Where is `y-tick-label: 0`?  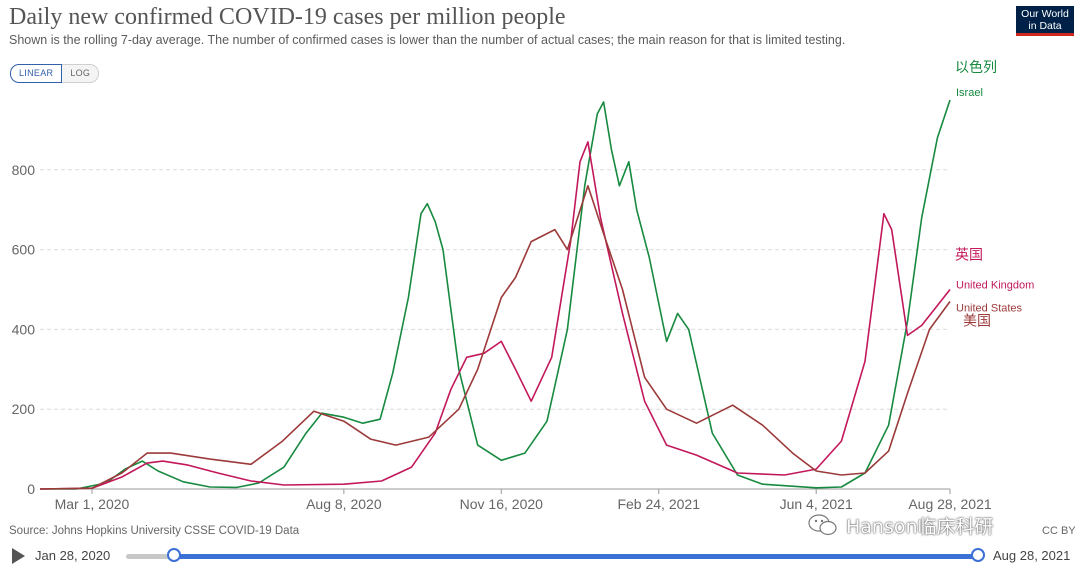 y-tick-label: 0 is located at coordinates (31, 489).